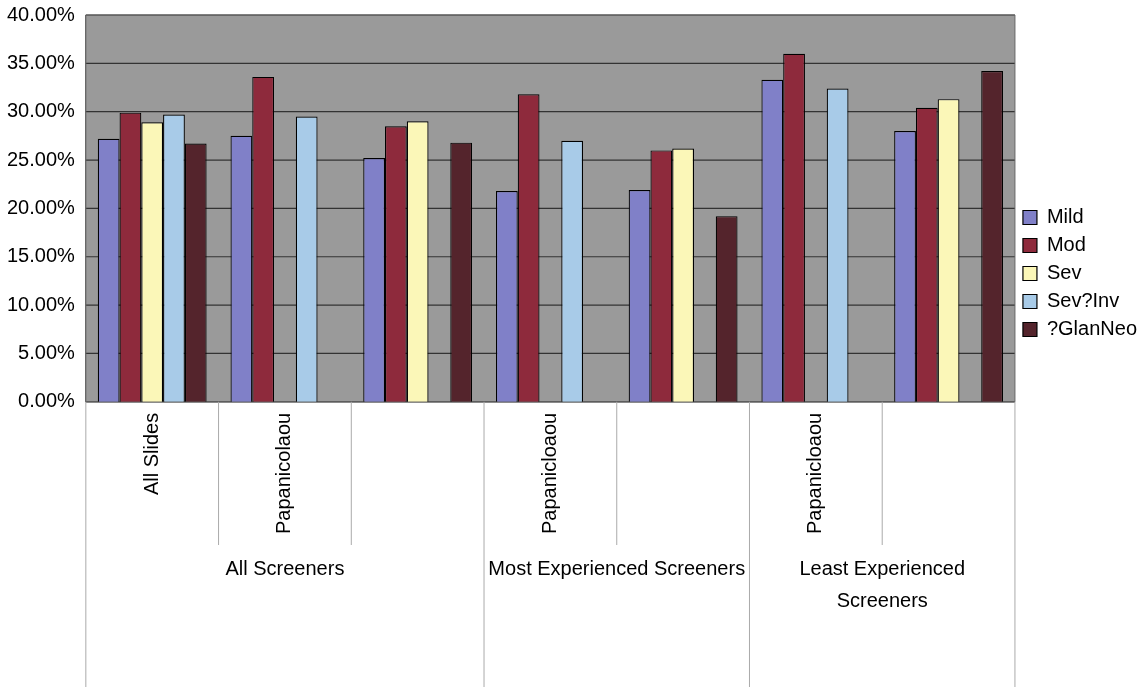 Image resolution: width=1147 pixels, height=687 pixels. What do you see at coordinates (41, 61) in the screenshot?
I see `y-tick-label: 35.00%` at bounding box center [41, 61].